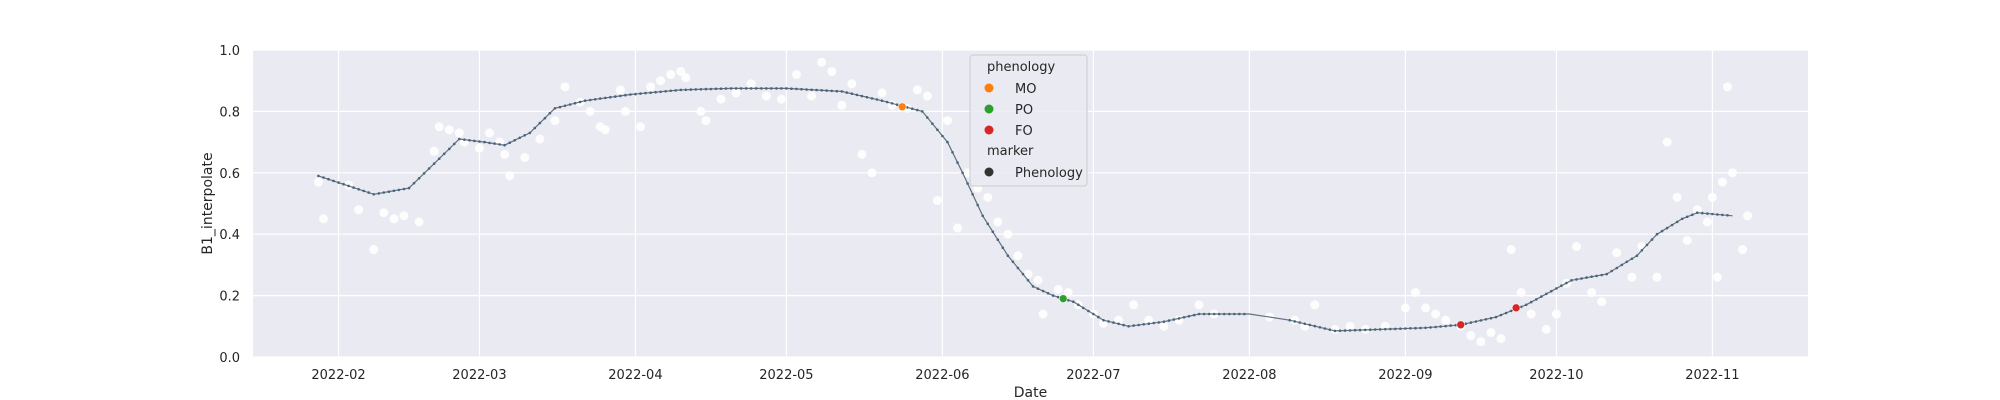 This screenshot has width=2000, height=400. What do you see at coordinates (989, 88) in the screenshot?
I see `legend-marker-mo` at bounding box center [989, 88].